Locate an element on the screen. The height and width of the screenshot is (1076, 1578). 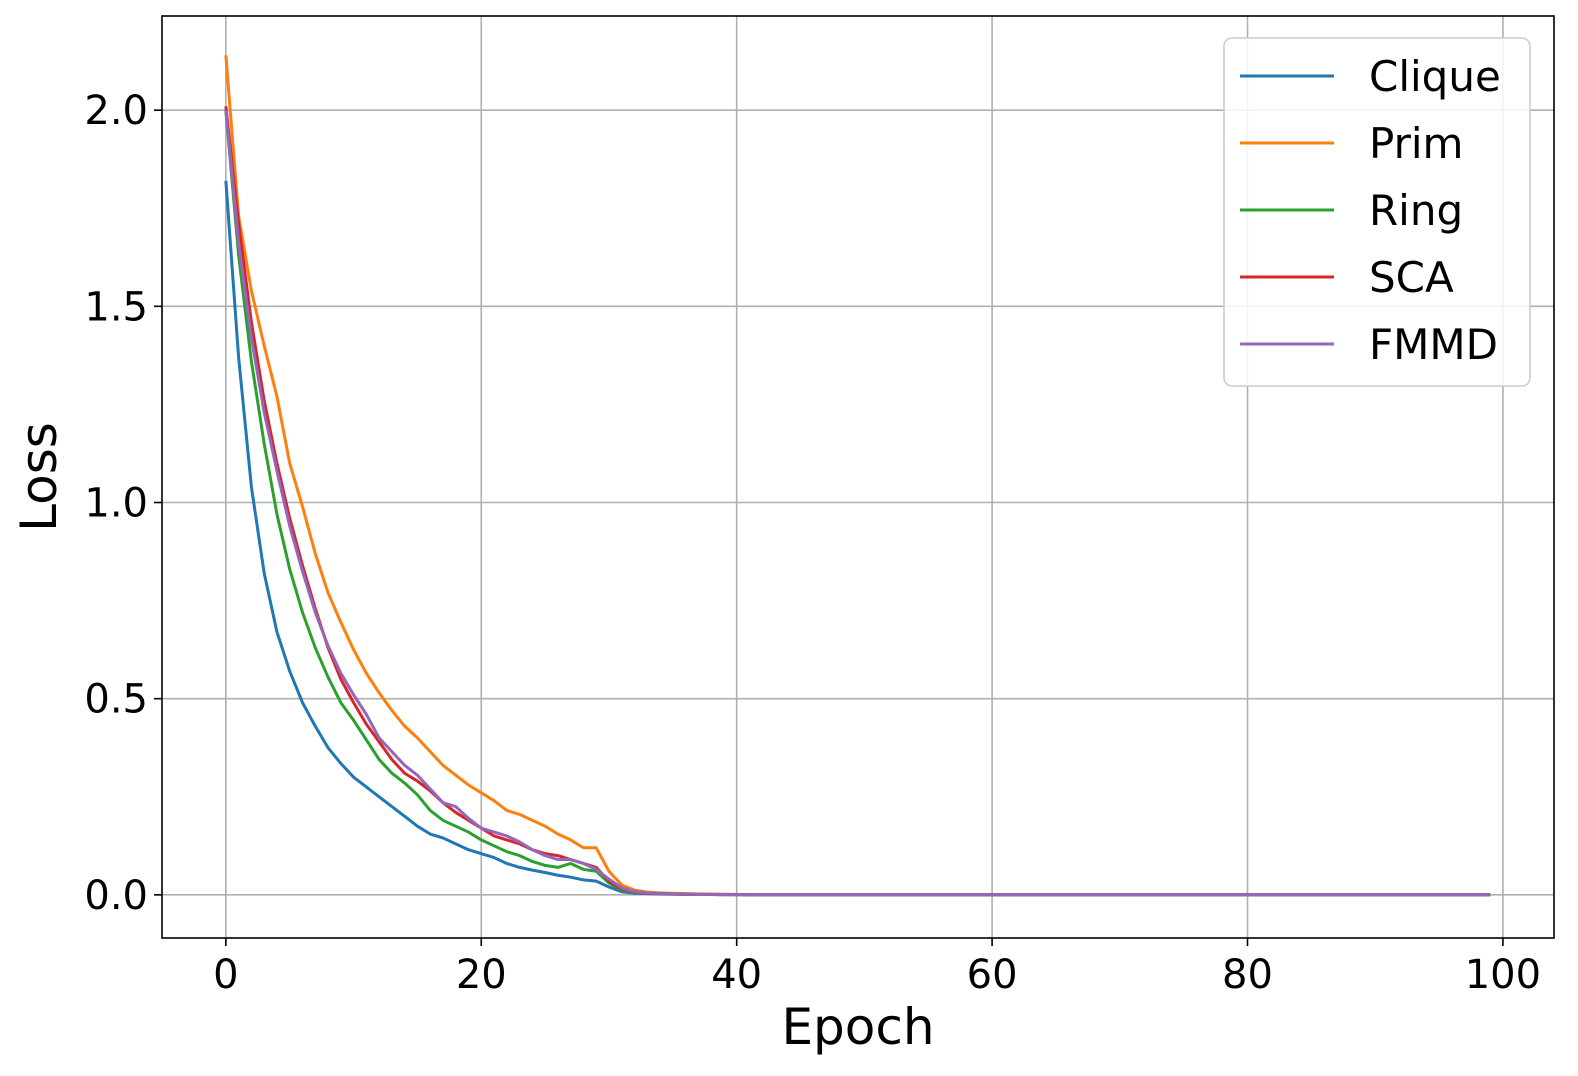
y-tick-label: 0.5 is located at coordinates (116, 700).